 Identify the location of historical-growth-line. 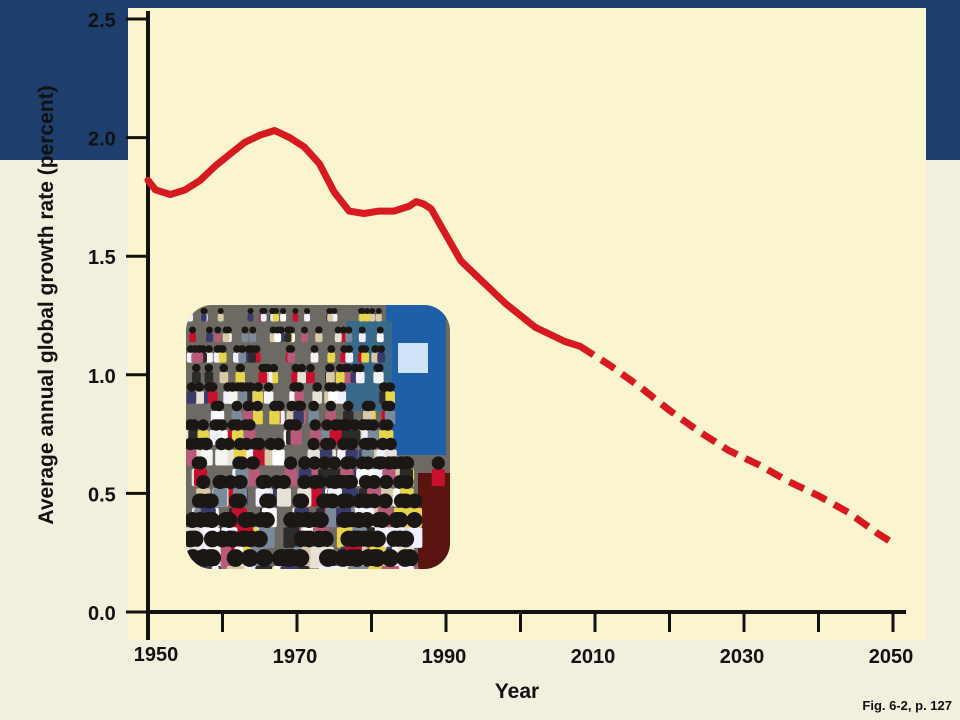
(364, 238).